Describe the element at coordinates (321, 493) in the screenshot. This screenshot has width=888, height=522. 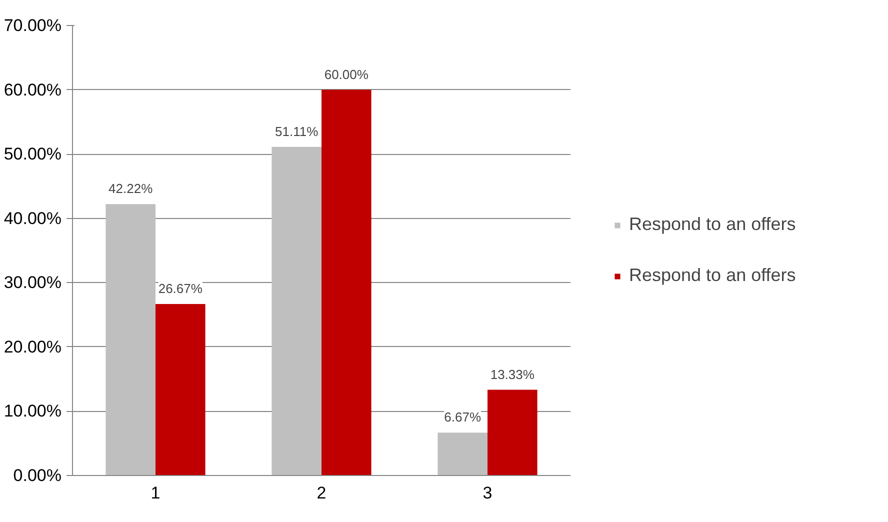
I see `x-tick-label: 2` at that location.